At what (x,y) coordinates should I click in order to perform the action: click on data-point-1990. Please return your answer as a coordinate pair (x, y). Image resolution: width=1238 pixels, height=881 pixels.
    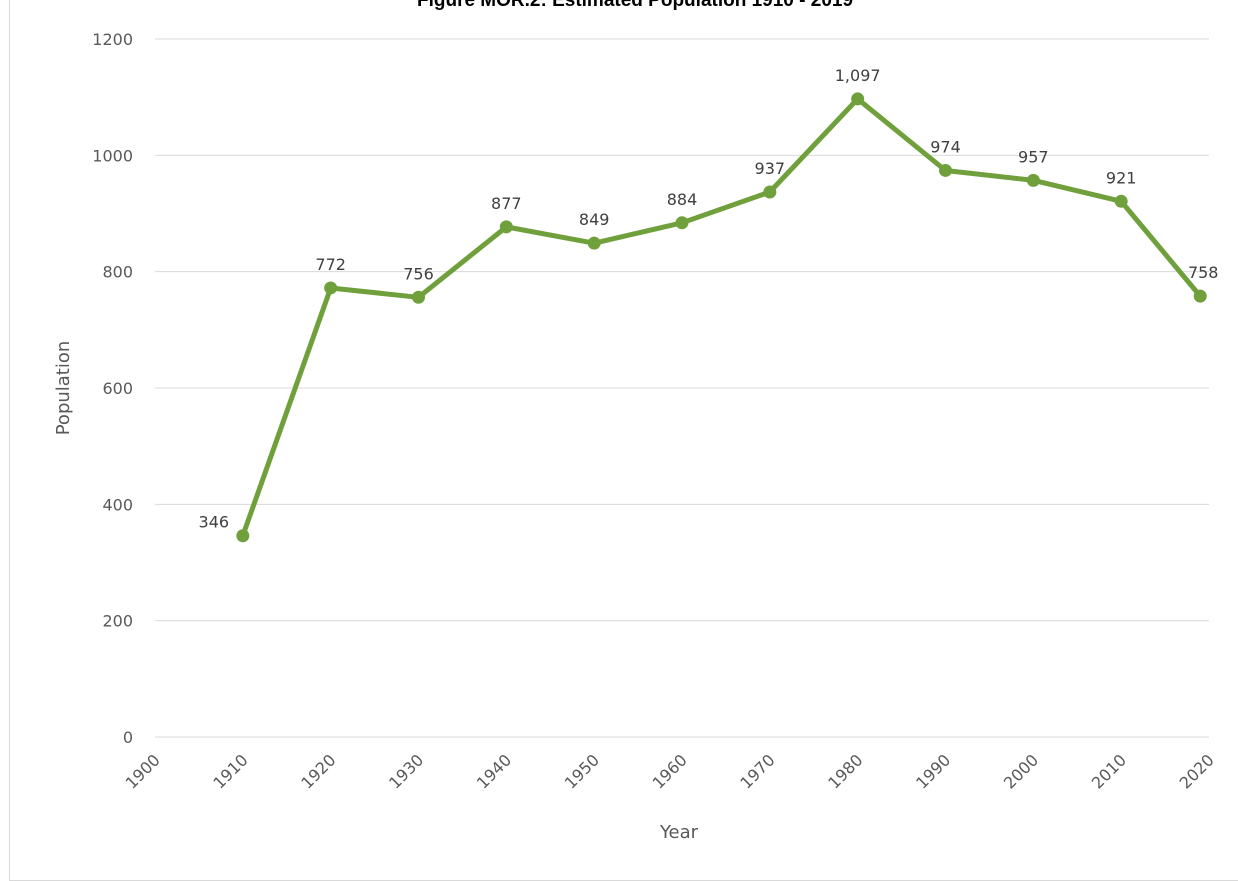
    Looking at the image, I should click on (945, 170).